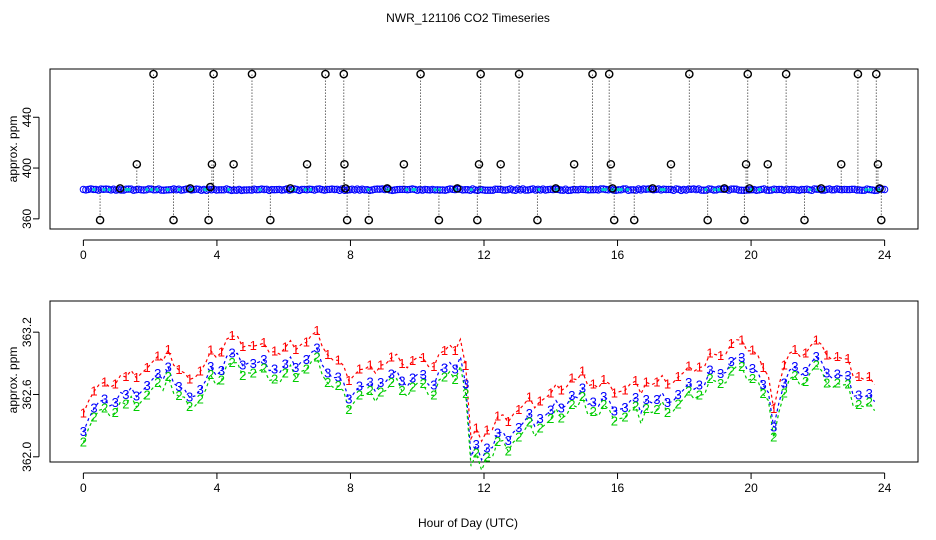 Image resolution: width=936 pixels, height=540 pixels. Describe the element at coordinates (27, 117) in the screenshot. I see `top-y-tick-label: 440` at that location.